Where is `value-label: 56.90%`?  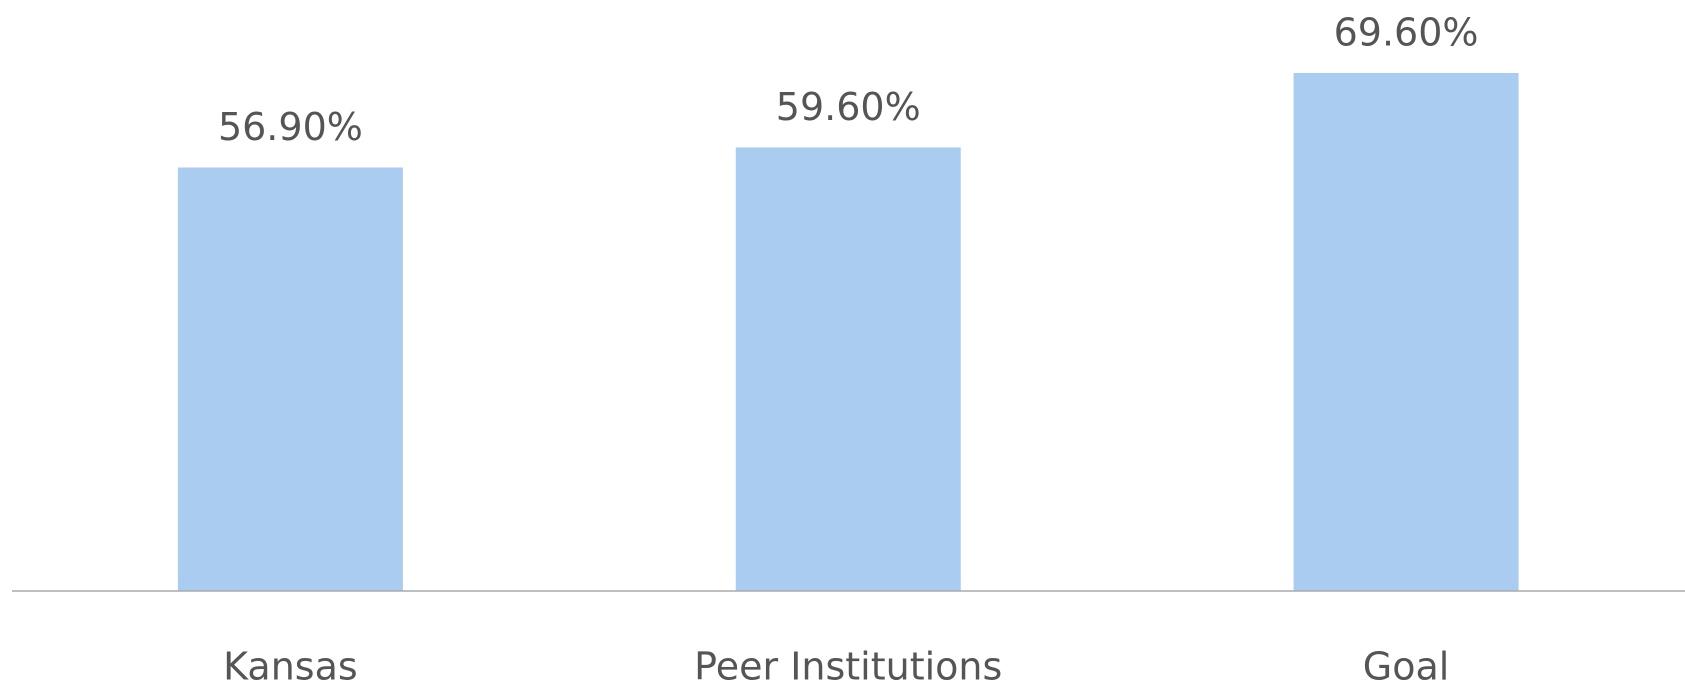
value-label: 56.90% is located at coordinates (290, 127).